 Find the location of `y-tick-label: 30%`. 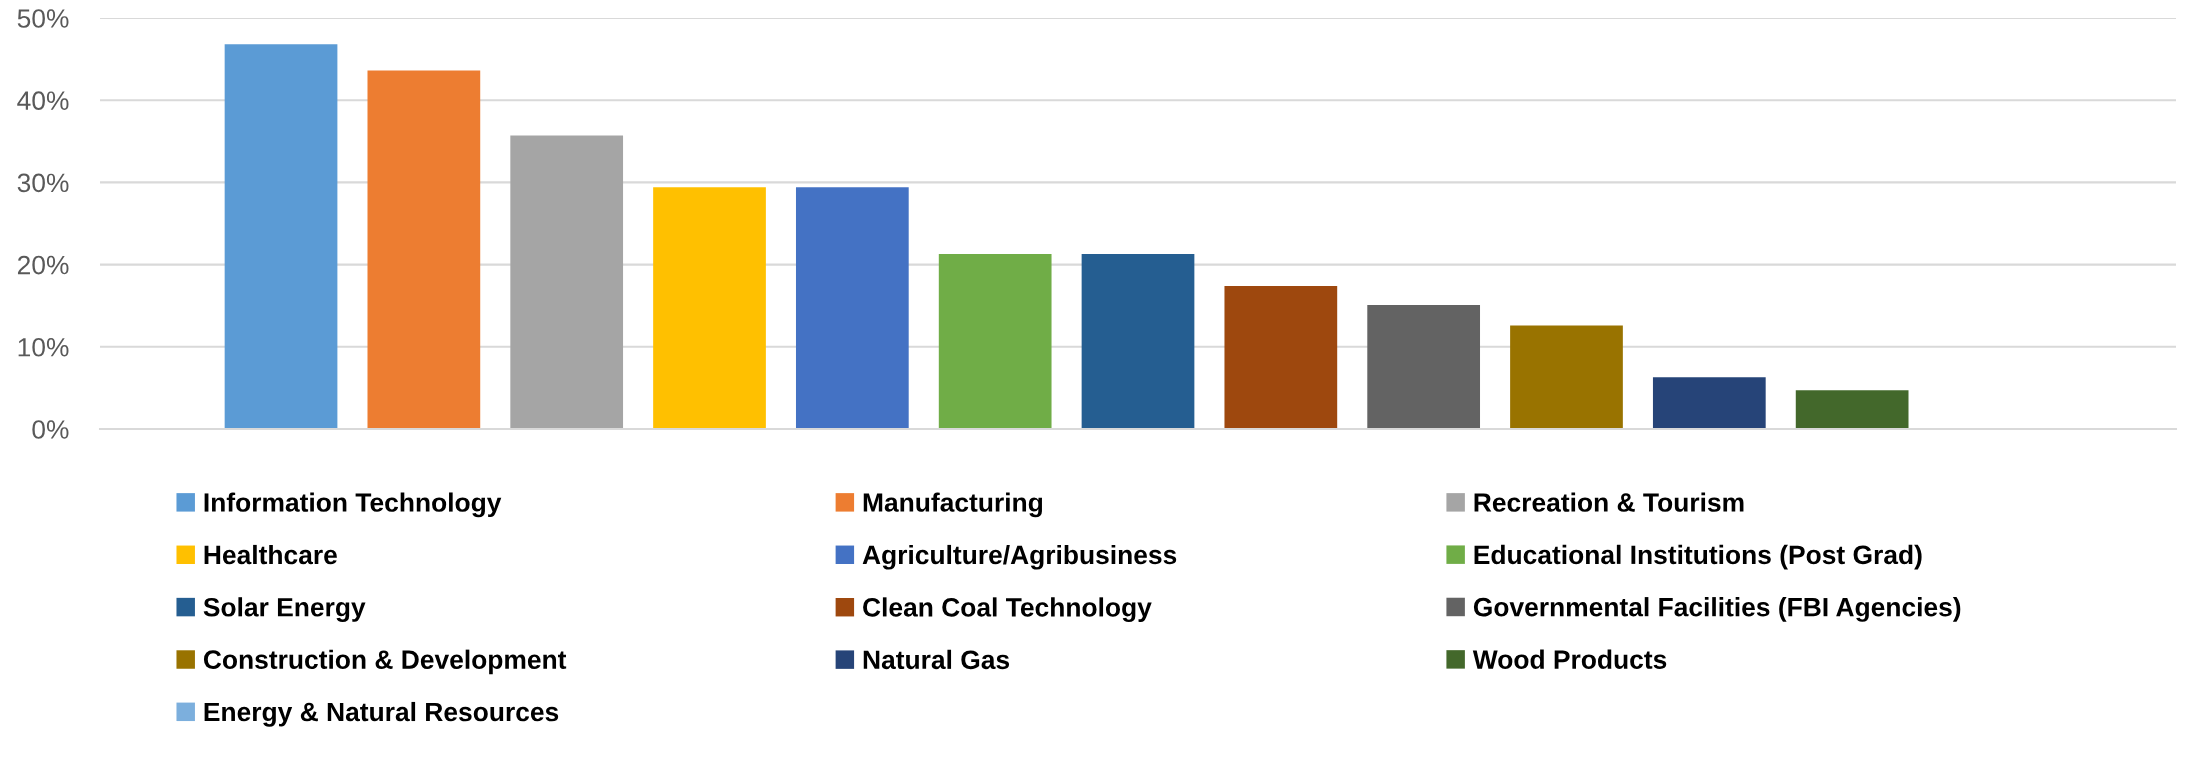

y-tick-label: 30% is located at coordinates (43, 183).